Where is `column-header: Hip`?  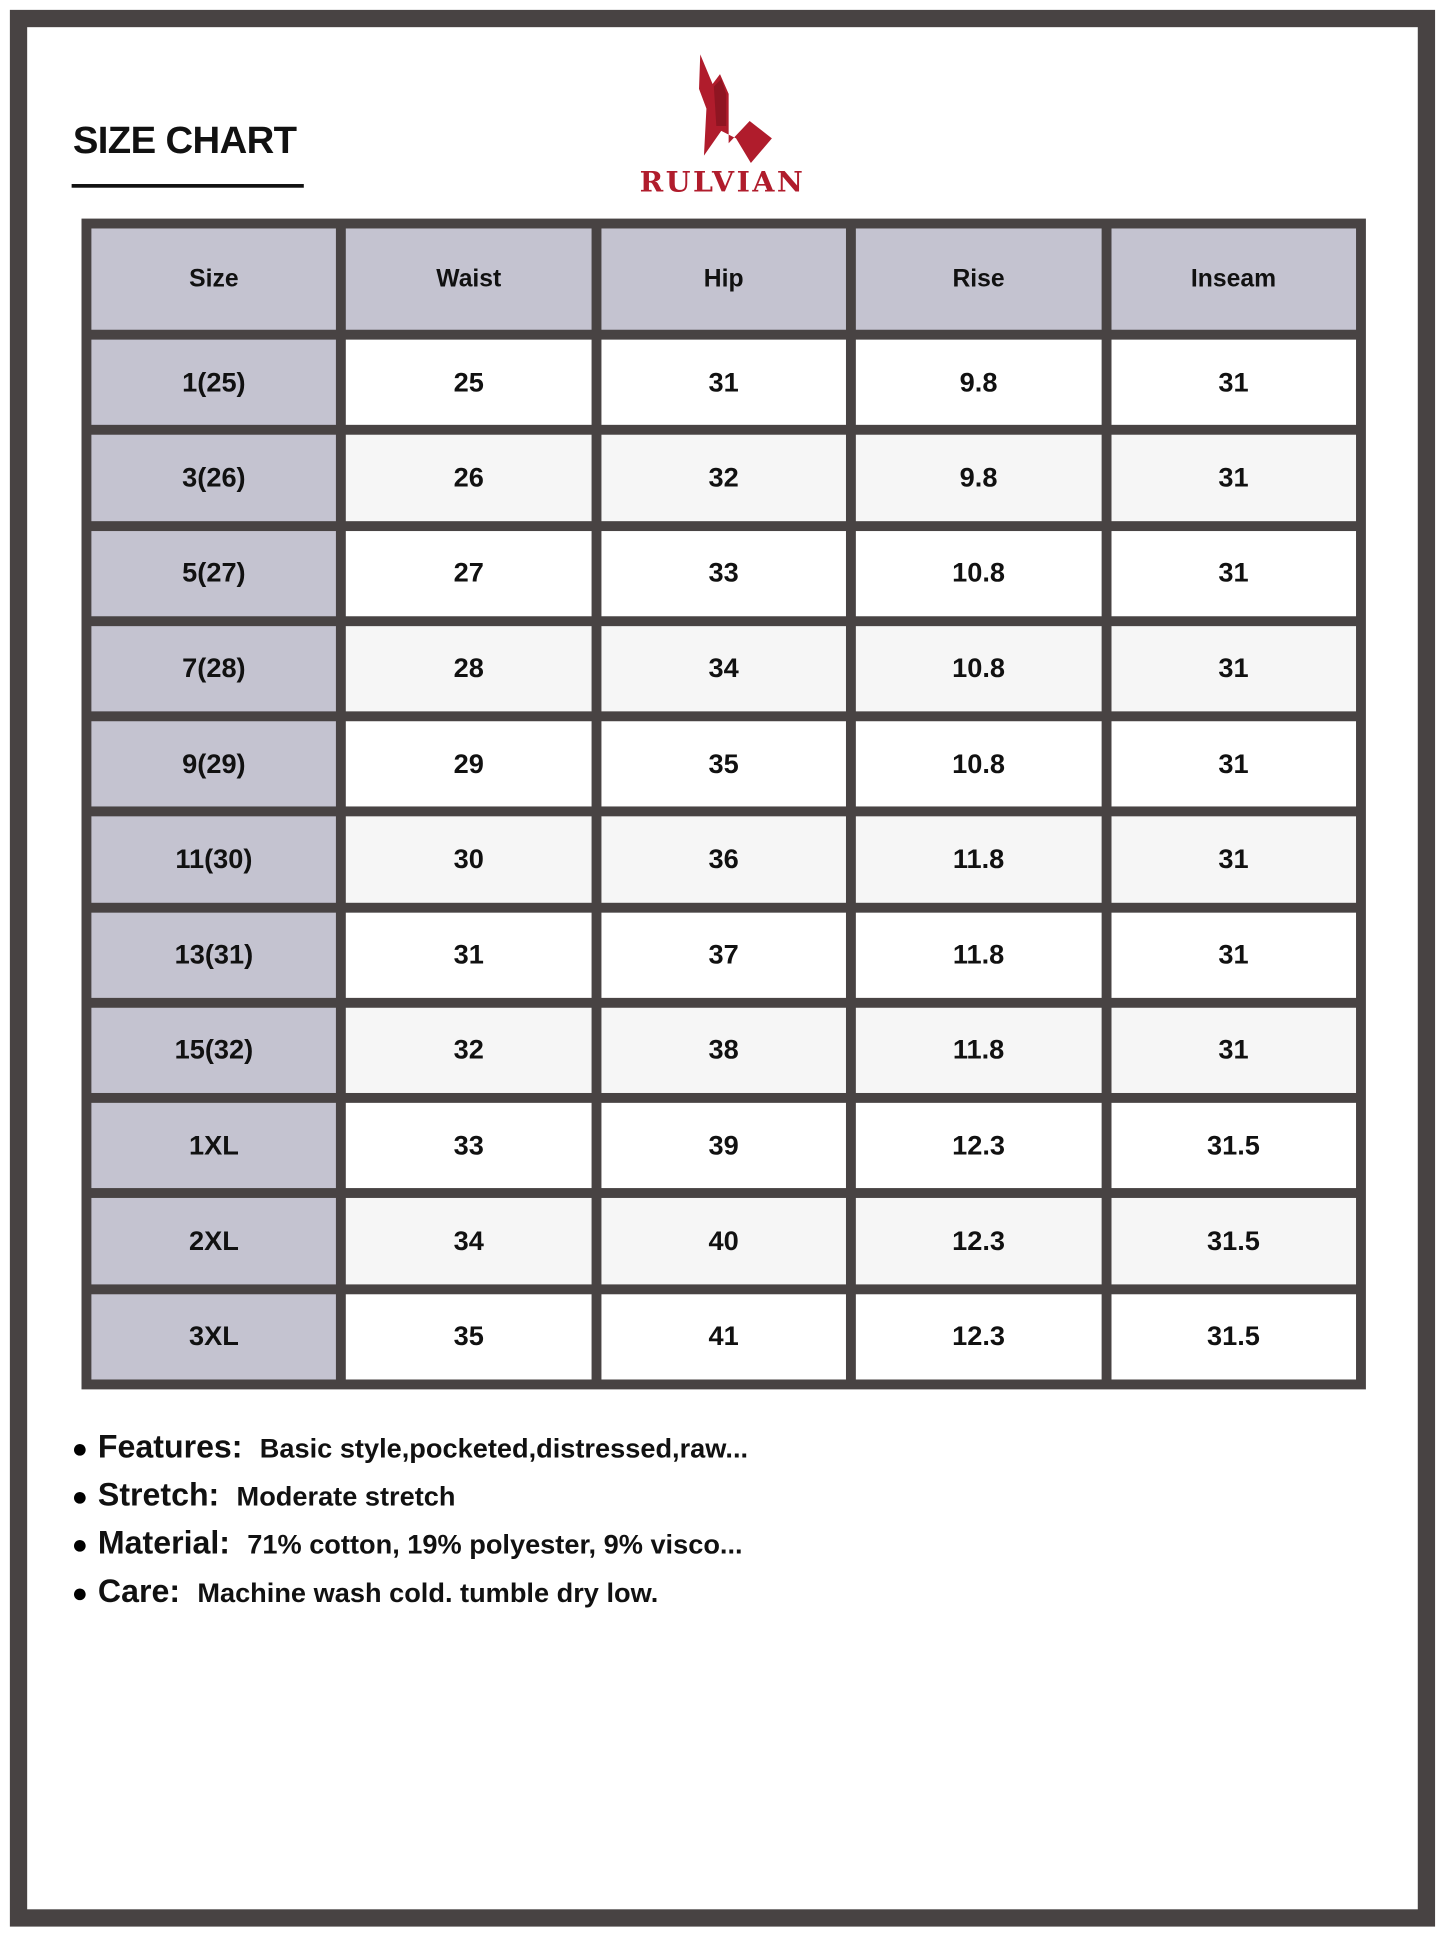
column-header: Hip is located at coordinates (724, 279).